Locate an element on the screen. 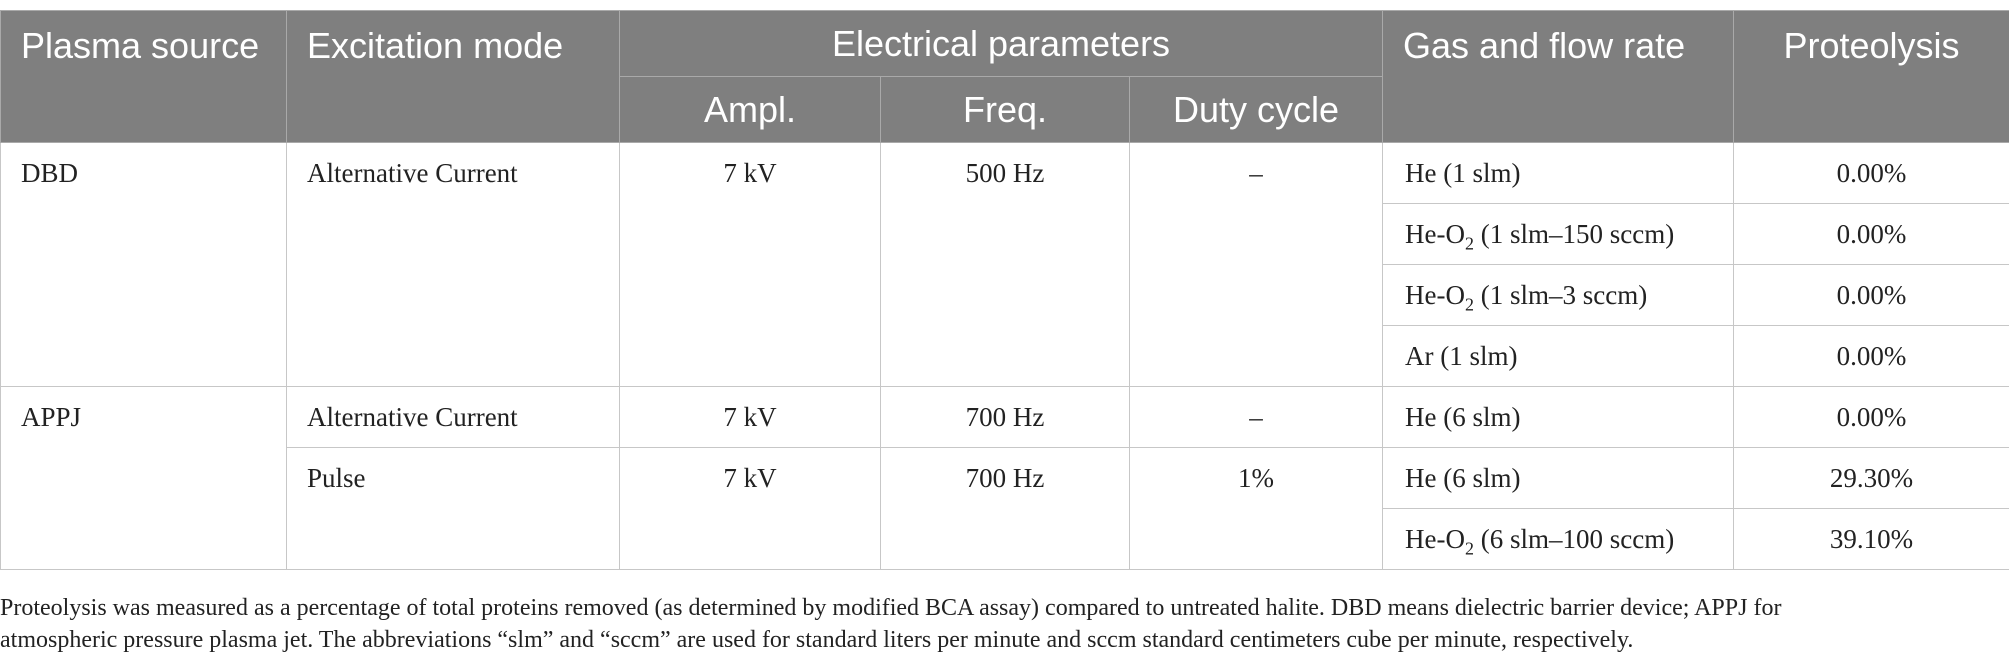 This screenshot has height=669, width=2009. duty-cycle-cell: 1% is located at coordinates (1256, 508).